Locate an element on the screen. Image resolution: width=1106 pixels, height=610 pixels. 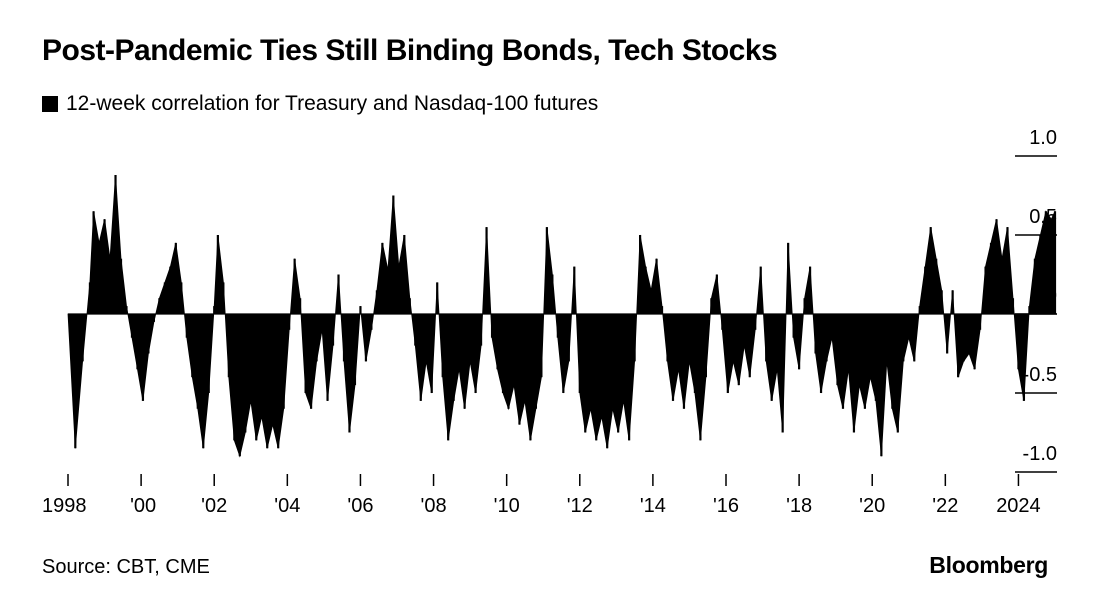
y-tick-label: -0.5 is located at coordinates (1040, 375).